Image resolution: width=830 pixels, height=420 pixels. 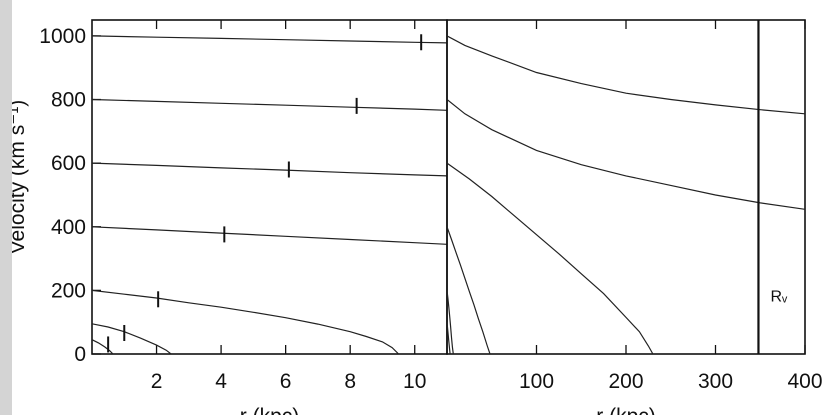 I want to click on panel-2-xtick-label-100: 100, so click(x=536, y=381).